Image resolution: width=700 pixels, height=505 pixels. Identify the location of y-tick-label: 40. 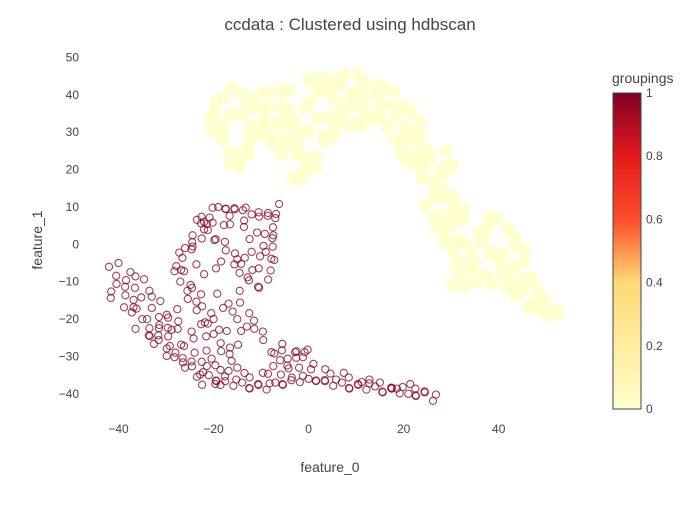
(73, 95).